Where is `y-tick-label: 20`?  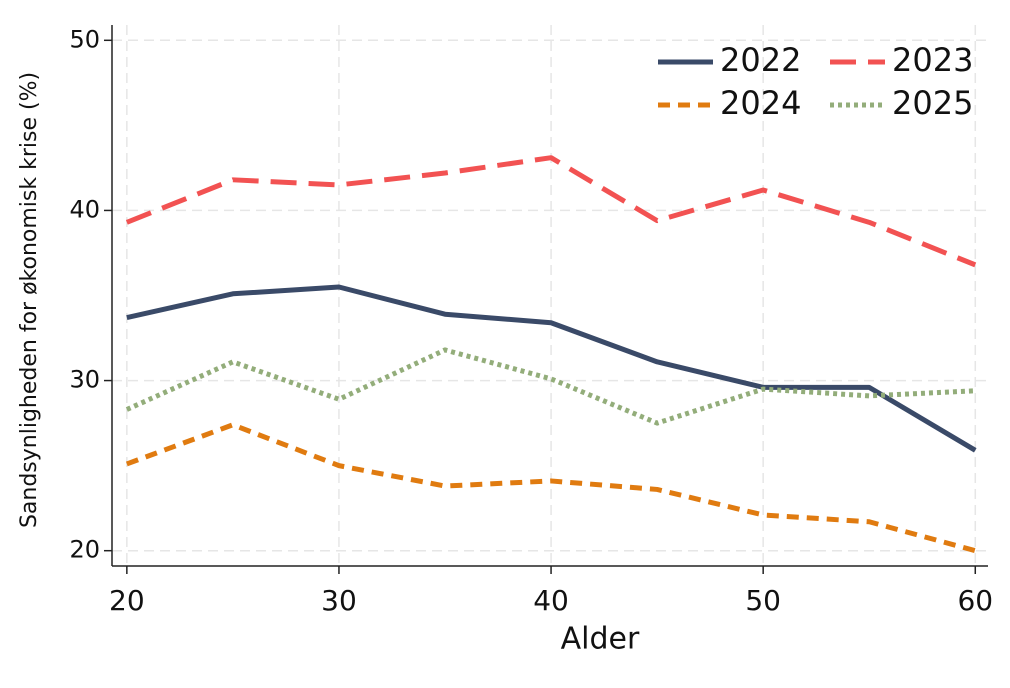
y-tick-label: 20 is located at coordinates (84, 550).